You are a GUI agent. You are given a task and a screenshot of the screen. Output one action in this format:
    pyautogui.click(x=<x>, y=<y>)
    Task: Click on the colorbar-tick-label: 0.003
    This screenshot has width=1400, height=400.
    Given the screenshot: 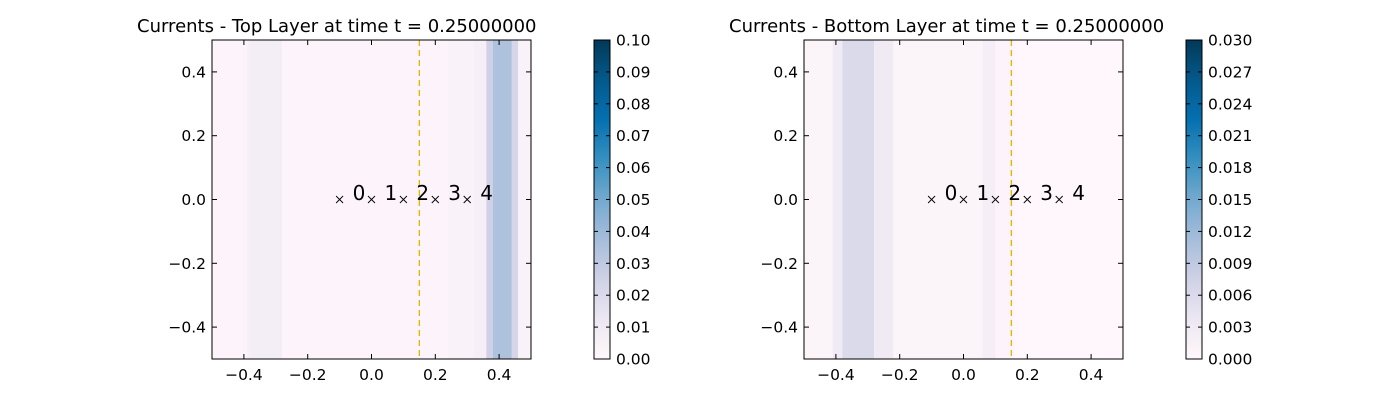 What is the action you would take?
    pyautogui.click(x=1230, y=328)
    